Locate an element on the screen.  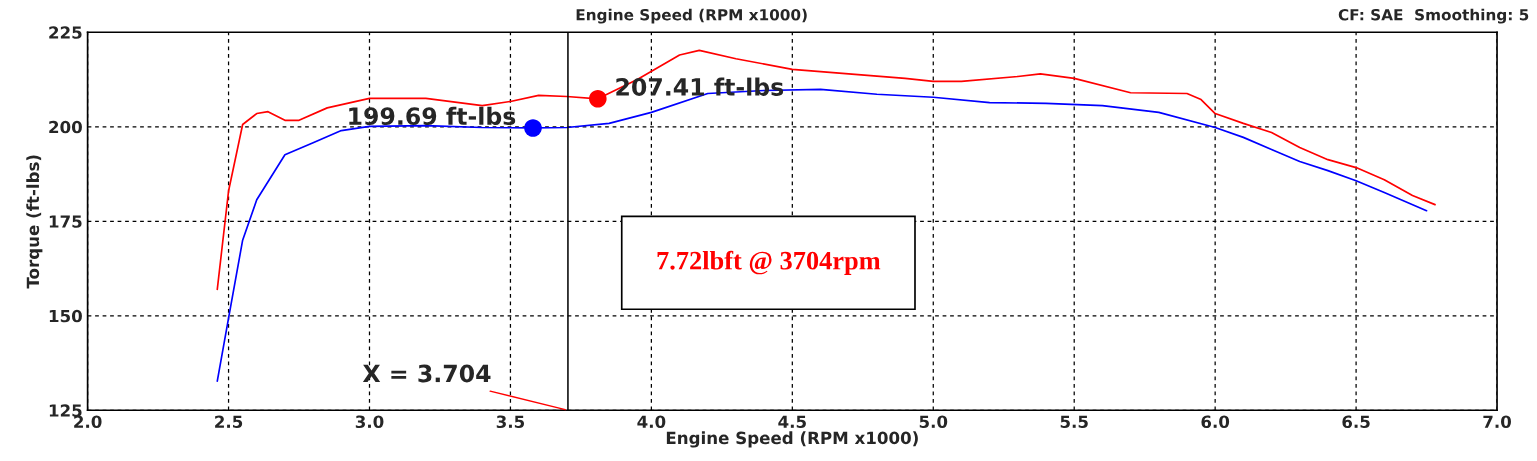
y-tick-label: 225 is located at coordinates (65, 32).